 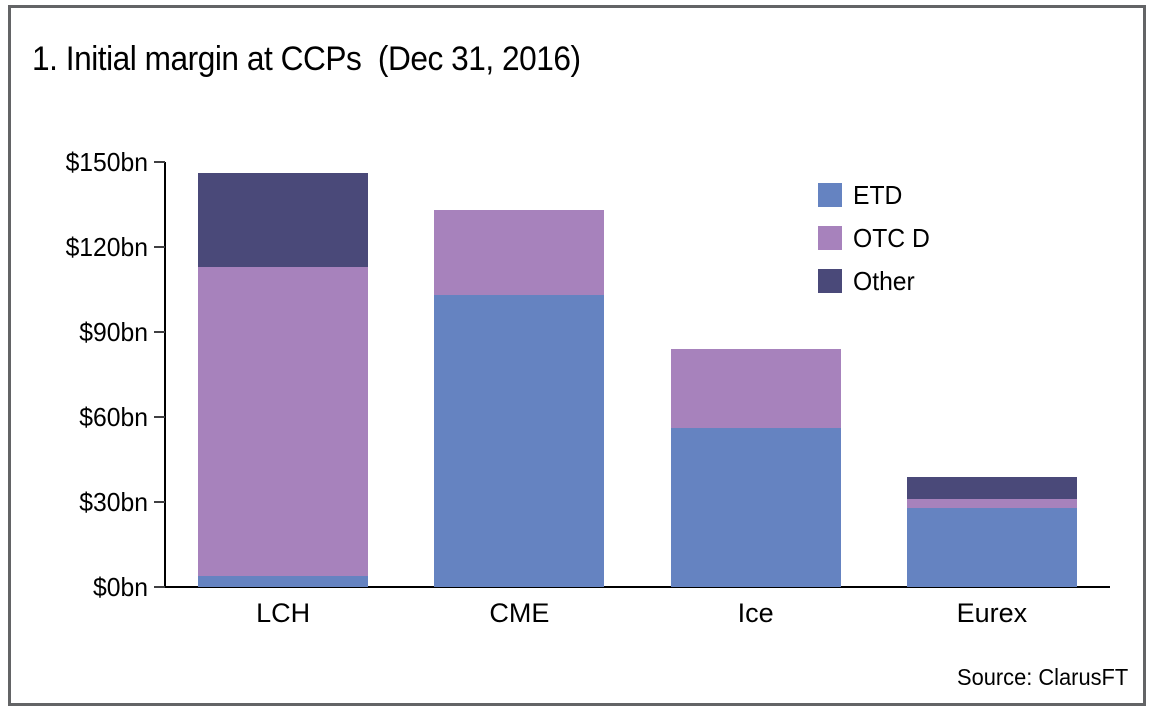 I want to click on y-tick-label: $120bn, so click(x=106, y=247).